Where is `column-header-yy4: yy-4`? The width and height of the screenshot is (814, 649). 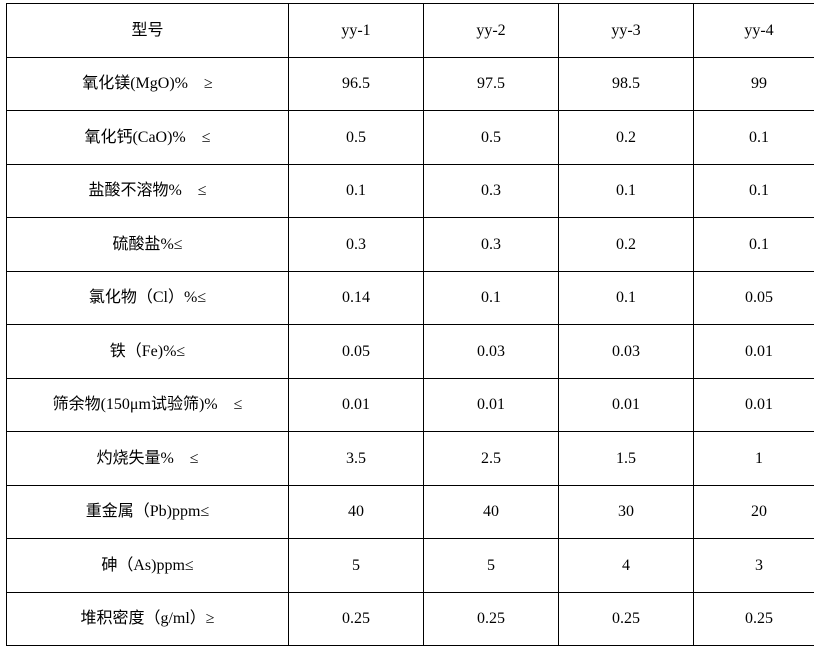 column-header-yy4: yy-4 is located at coordinates (753, 30).